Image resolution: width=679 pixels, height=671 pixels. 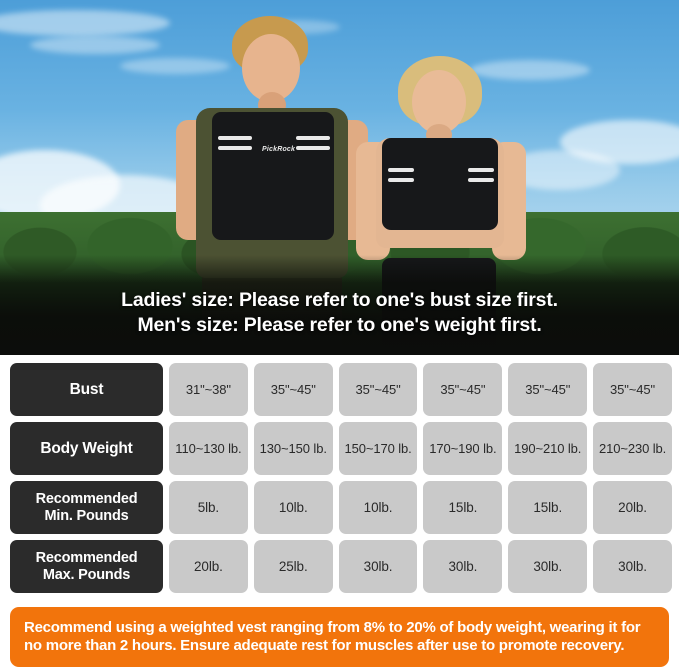 I want to click on row-label-min-pounds: Recommended Min. Pounds, so click(x=86, y=507).